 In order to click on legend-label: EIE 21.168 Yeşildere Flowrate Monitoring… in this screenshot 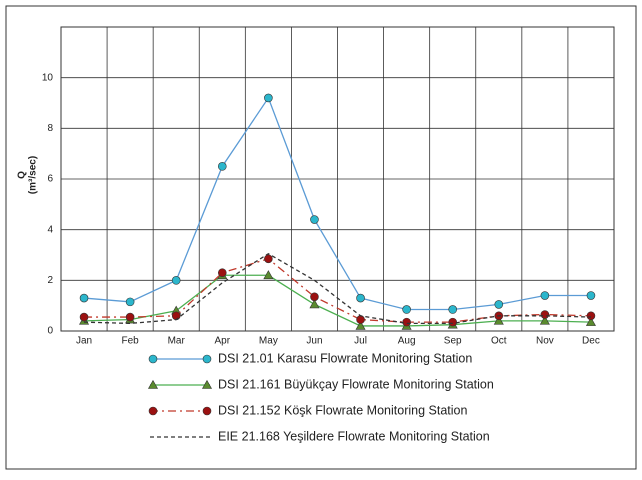, I will do `click(354, 436)`.